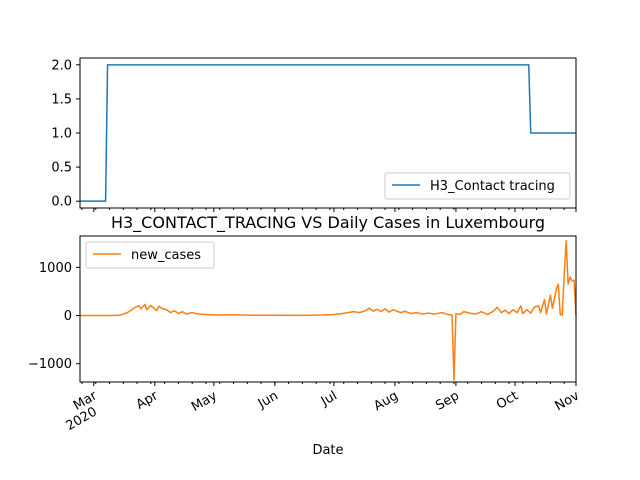 Image resolution: width=640 pixels, height=480 pixels. What do you see at coordinates (61, 168) in the screenshot?
I see `y-tick-label: 0.5` at bounding box center [61, 168].